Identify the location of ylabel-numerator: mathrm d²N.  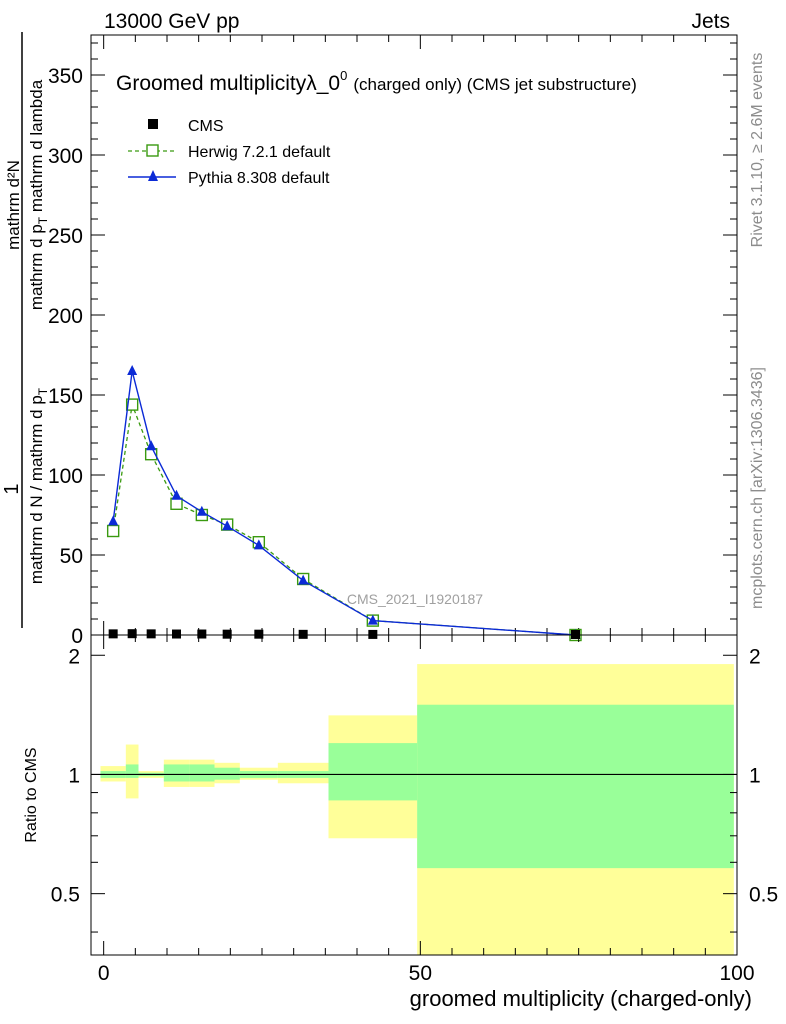
(13, 205).